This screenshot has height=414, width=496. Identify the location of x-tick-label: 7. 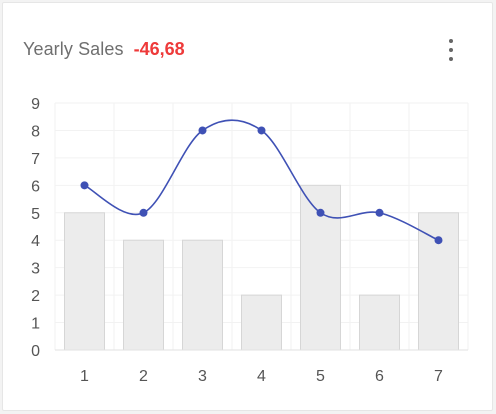
(438, 376).